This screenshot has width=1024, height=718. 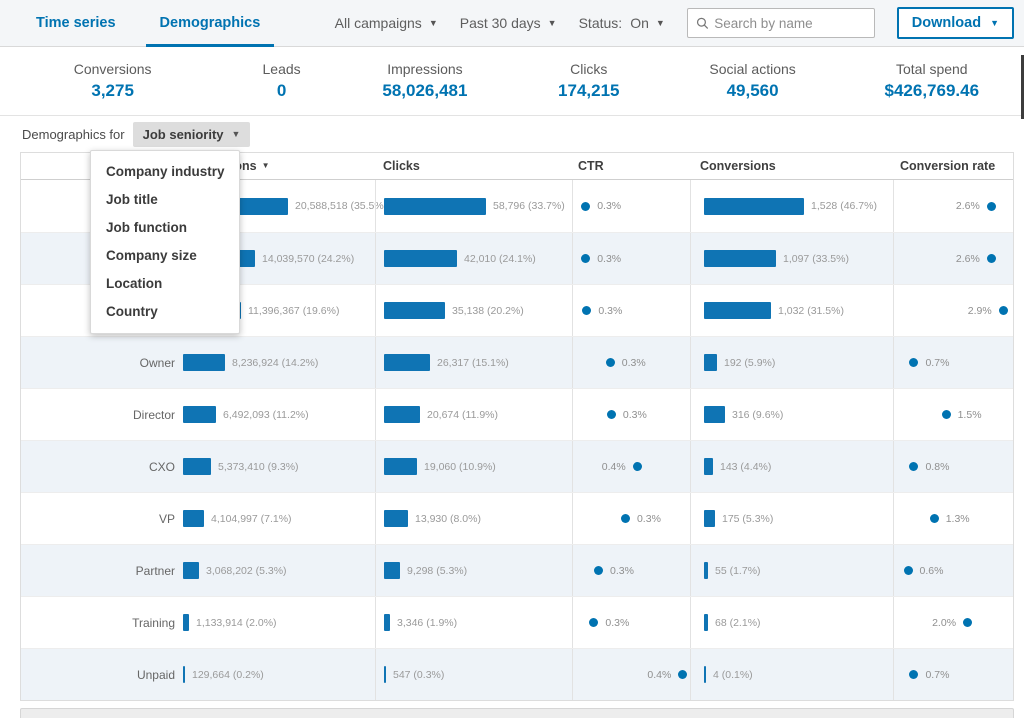 What do you see at coordinates (752, 69) in the screenshot?
I see `stat-label: Social actions` at bounding box center [752, 69].